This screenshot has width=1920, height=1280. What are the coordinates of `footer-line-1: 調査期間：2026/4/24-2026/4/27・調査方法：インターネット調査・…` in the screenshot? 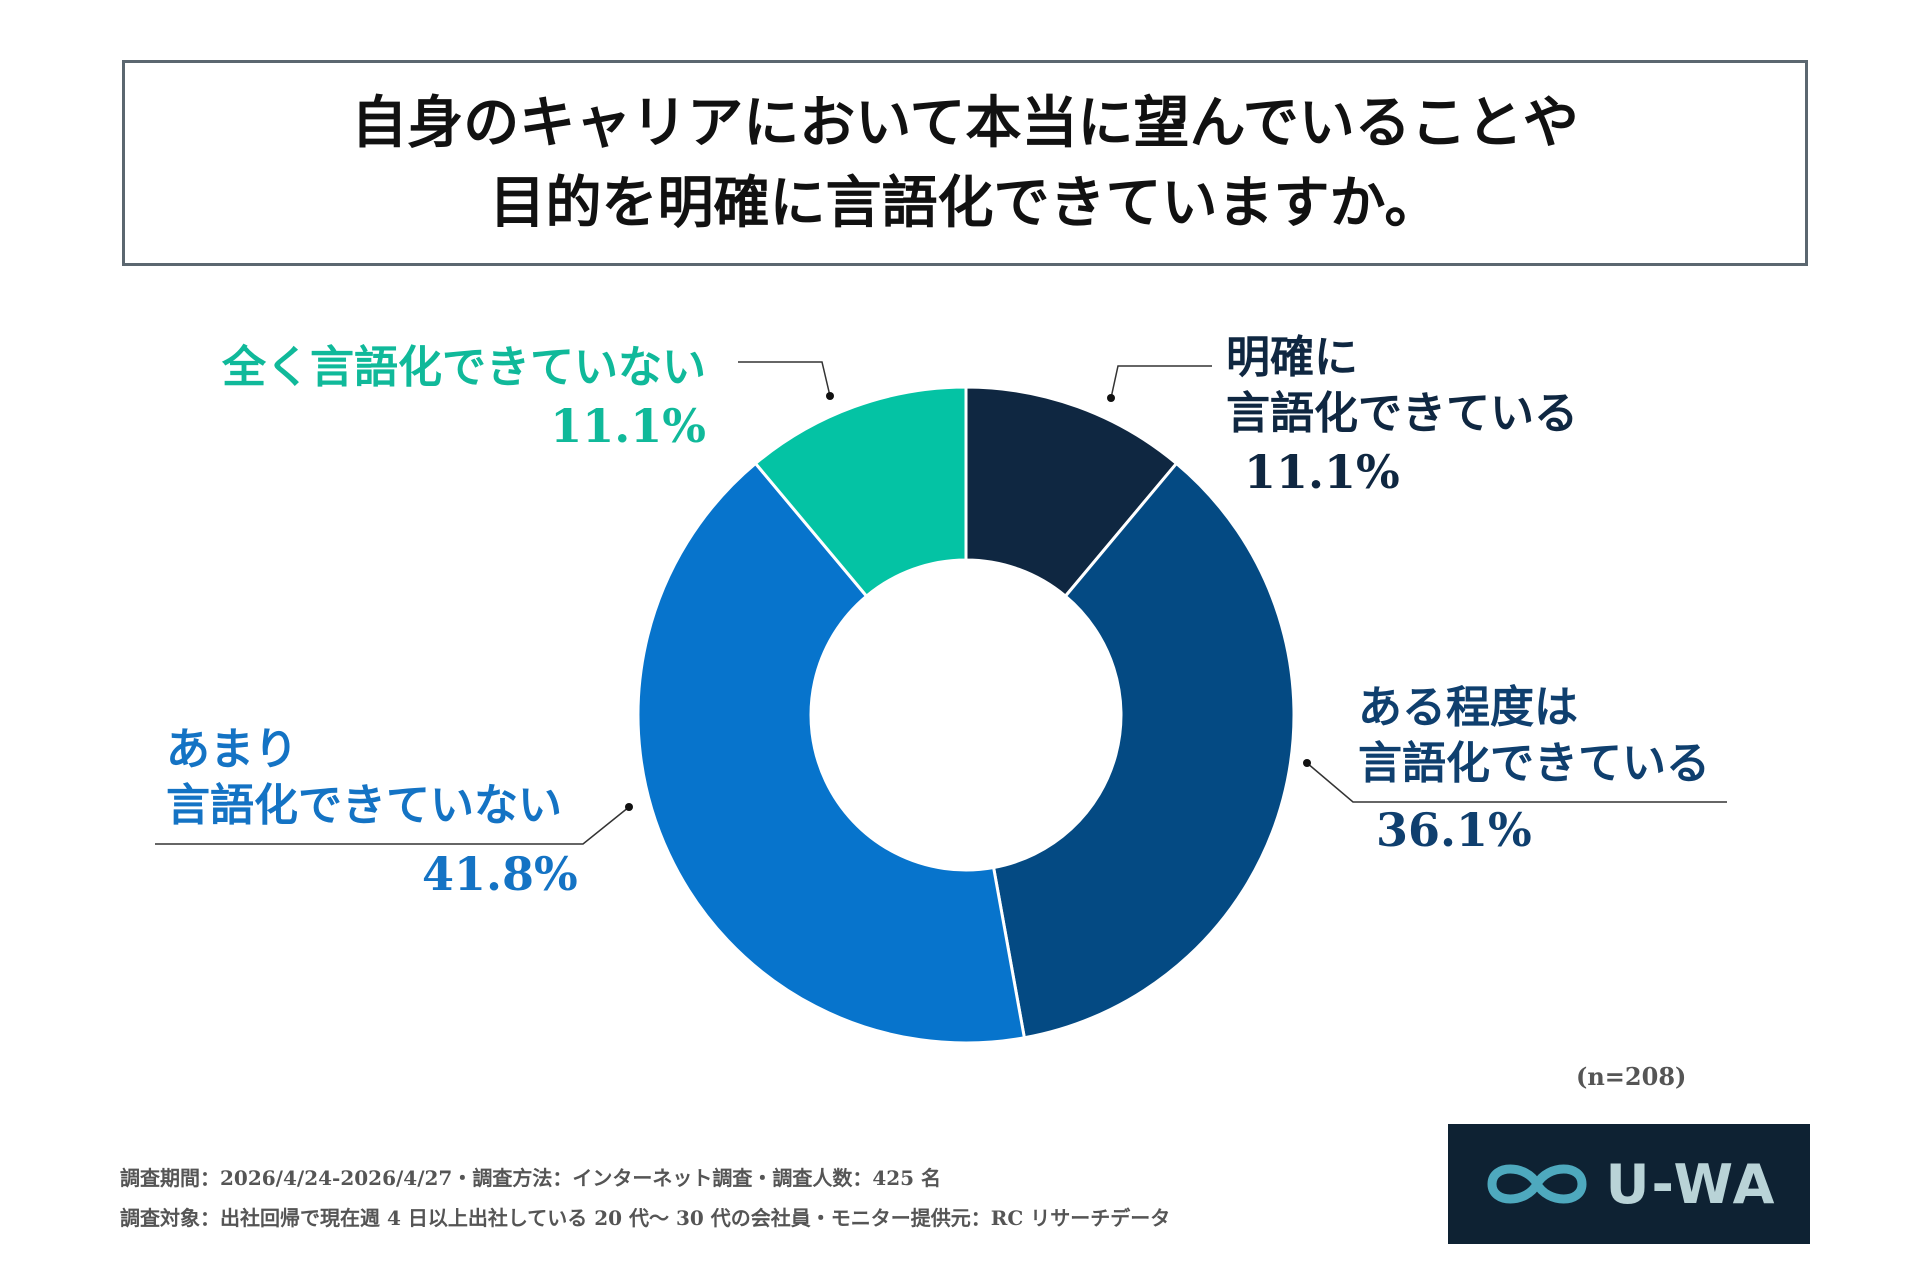 It's located at (531, 1178).